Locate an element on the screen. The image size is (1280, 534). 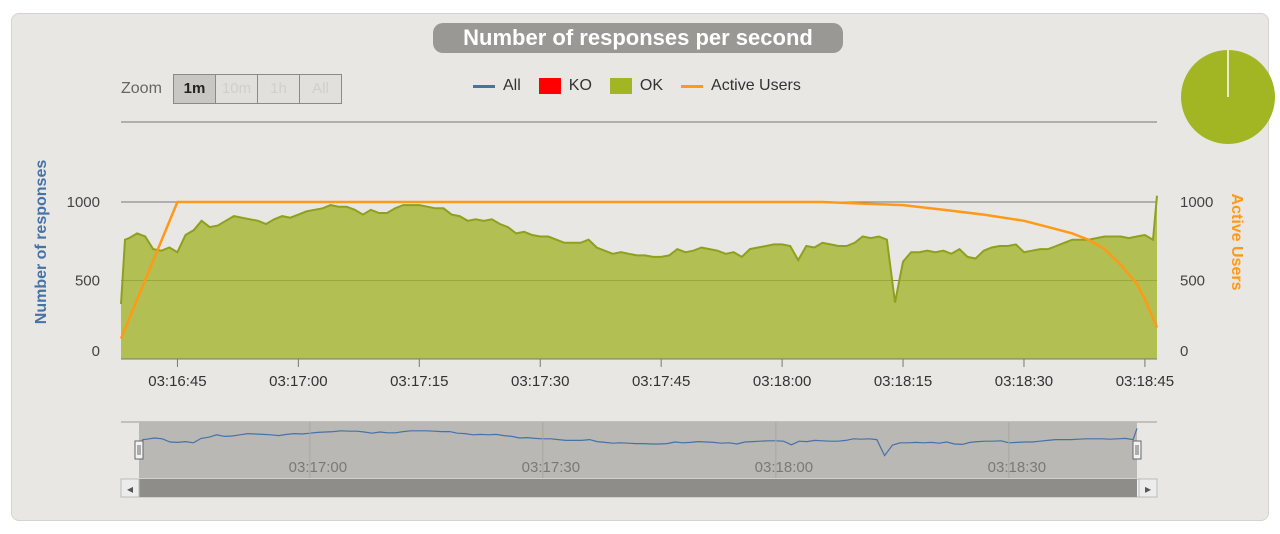
legend-swatch-active-users is located at coordinates (692, 86).